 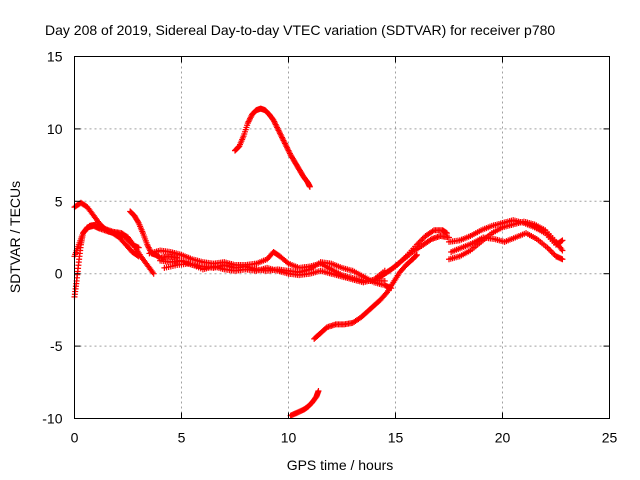 What do you see at coordinates (55, 129) in the screenshot?
I see `y-tick-label: 10` at bounding box center [55, 129].